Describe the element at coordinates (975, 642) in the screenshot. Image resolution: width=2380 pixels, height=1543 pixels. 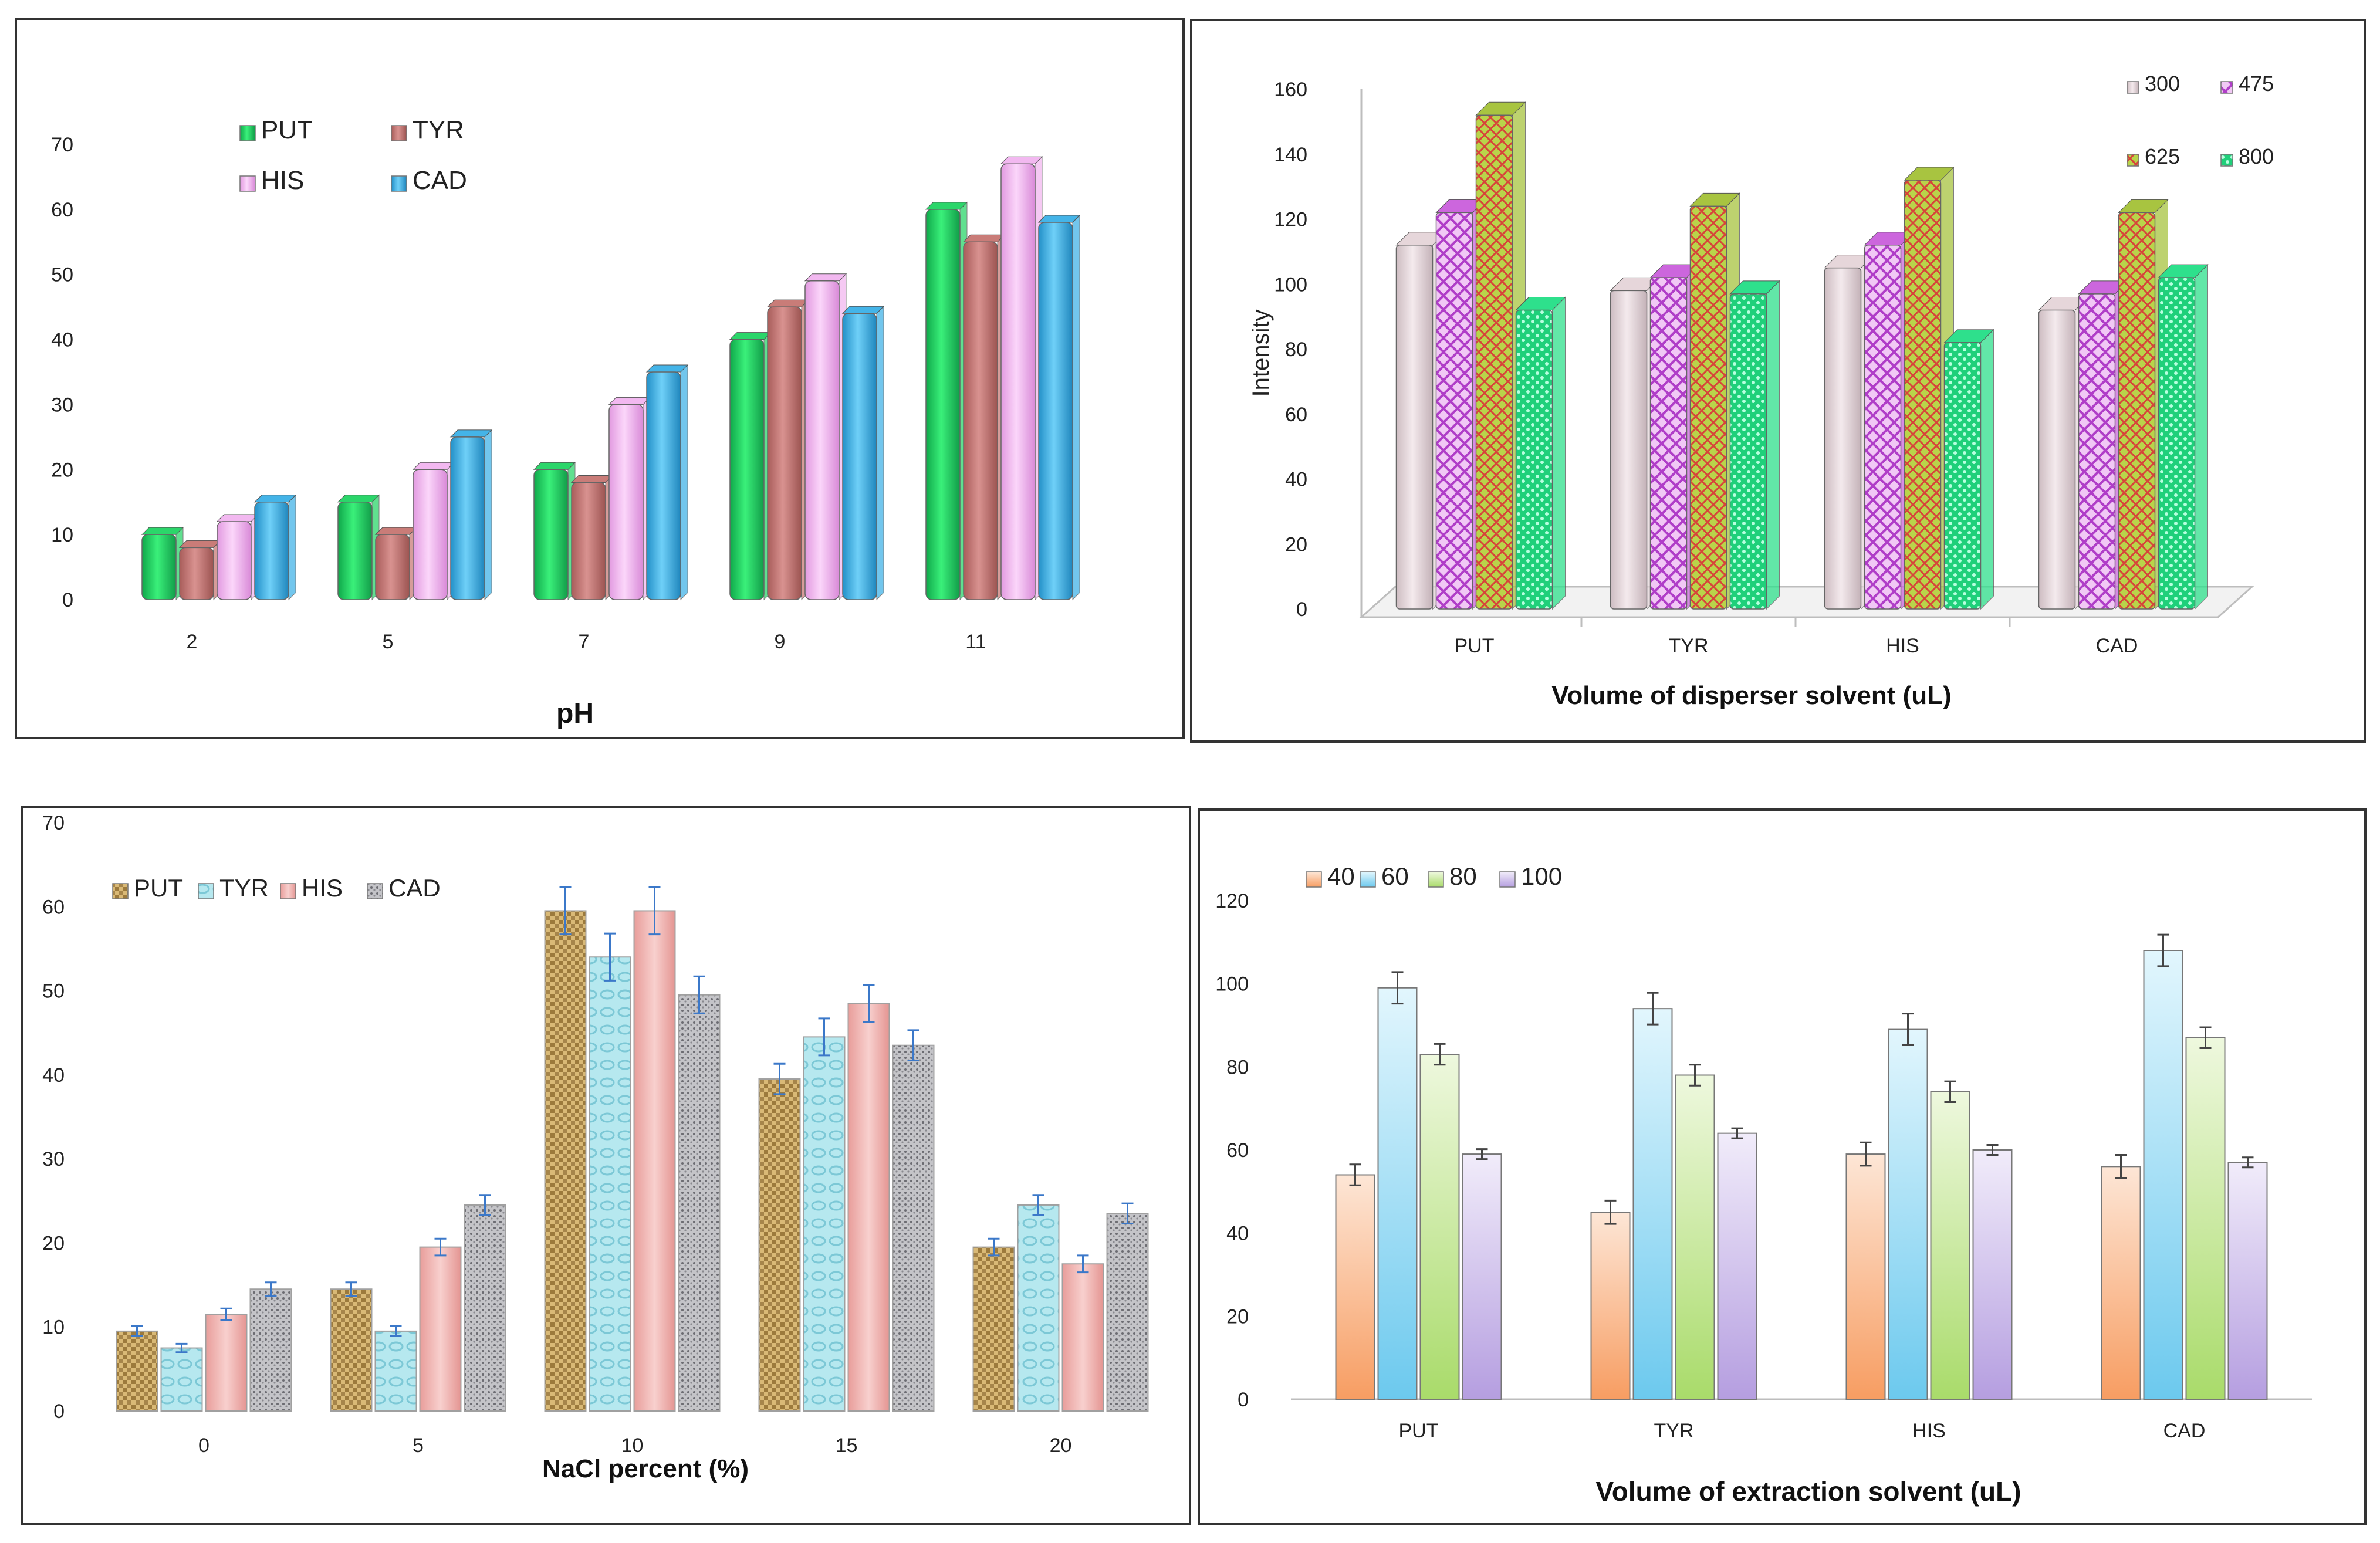
I see `x-tick-label: 11` at that location.